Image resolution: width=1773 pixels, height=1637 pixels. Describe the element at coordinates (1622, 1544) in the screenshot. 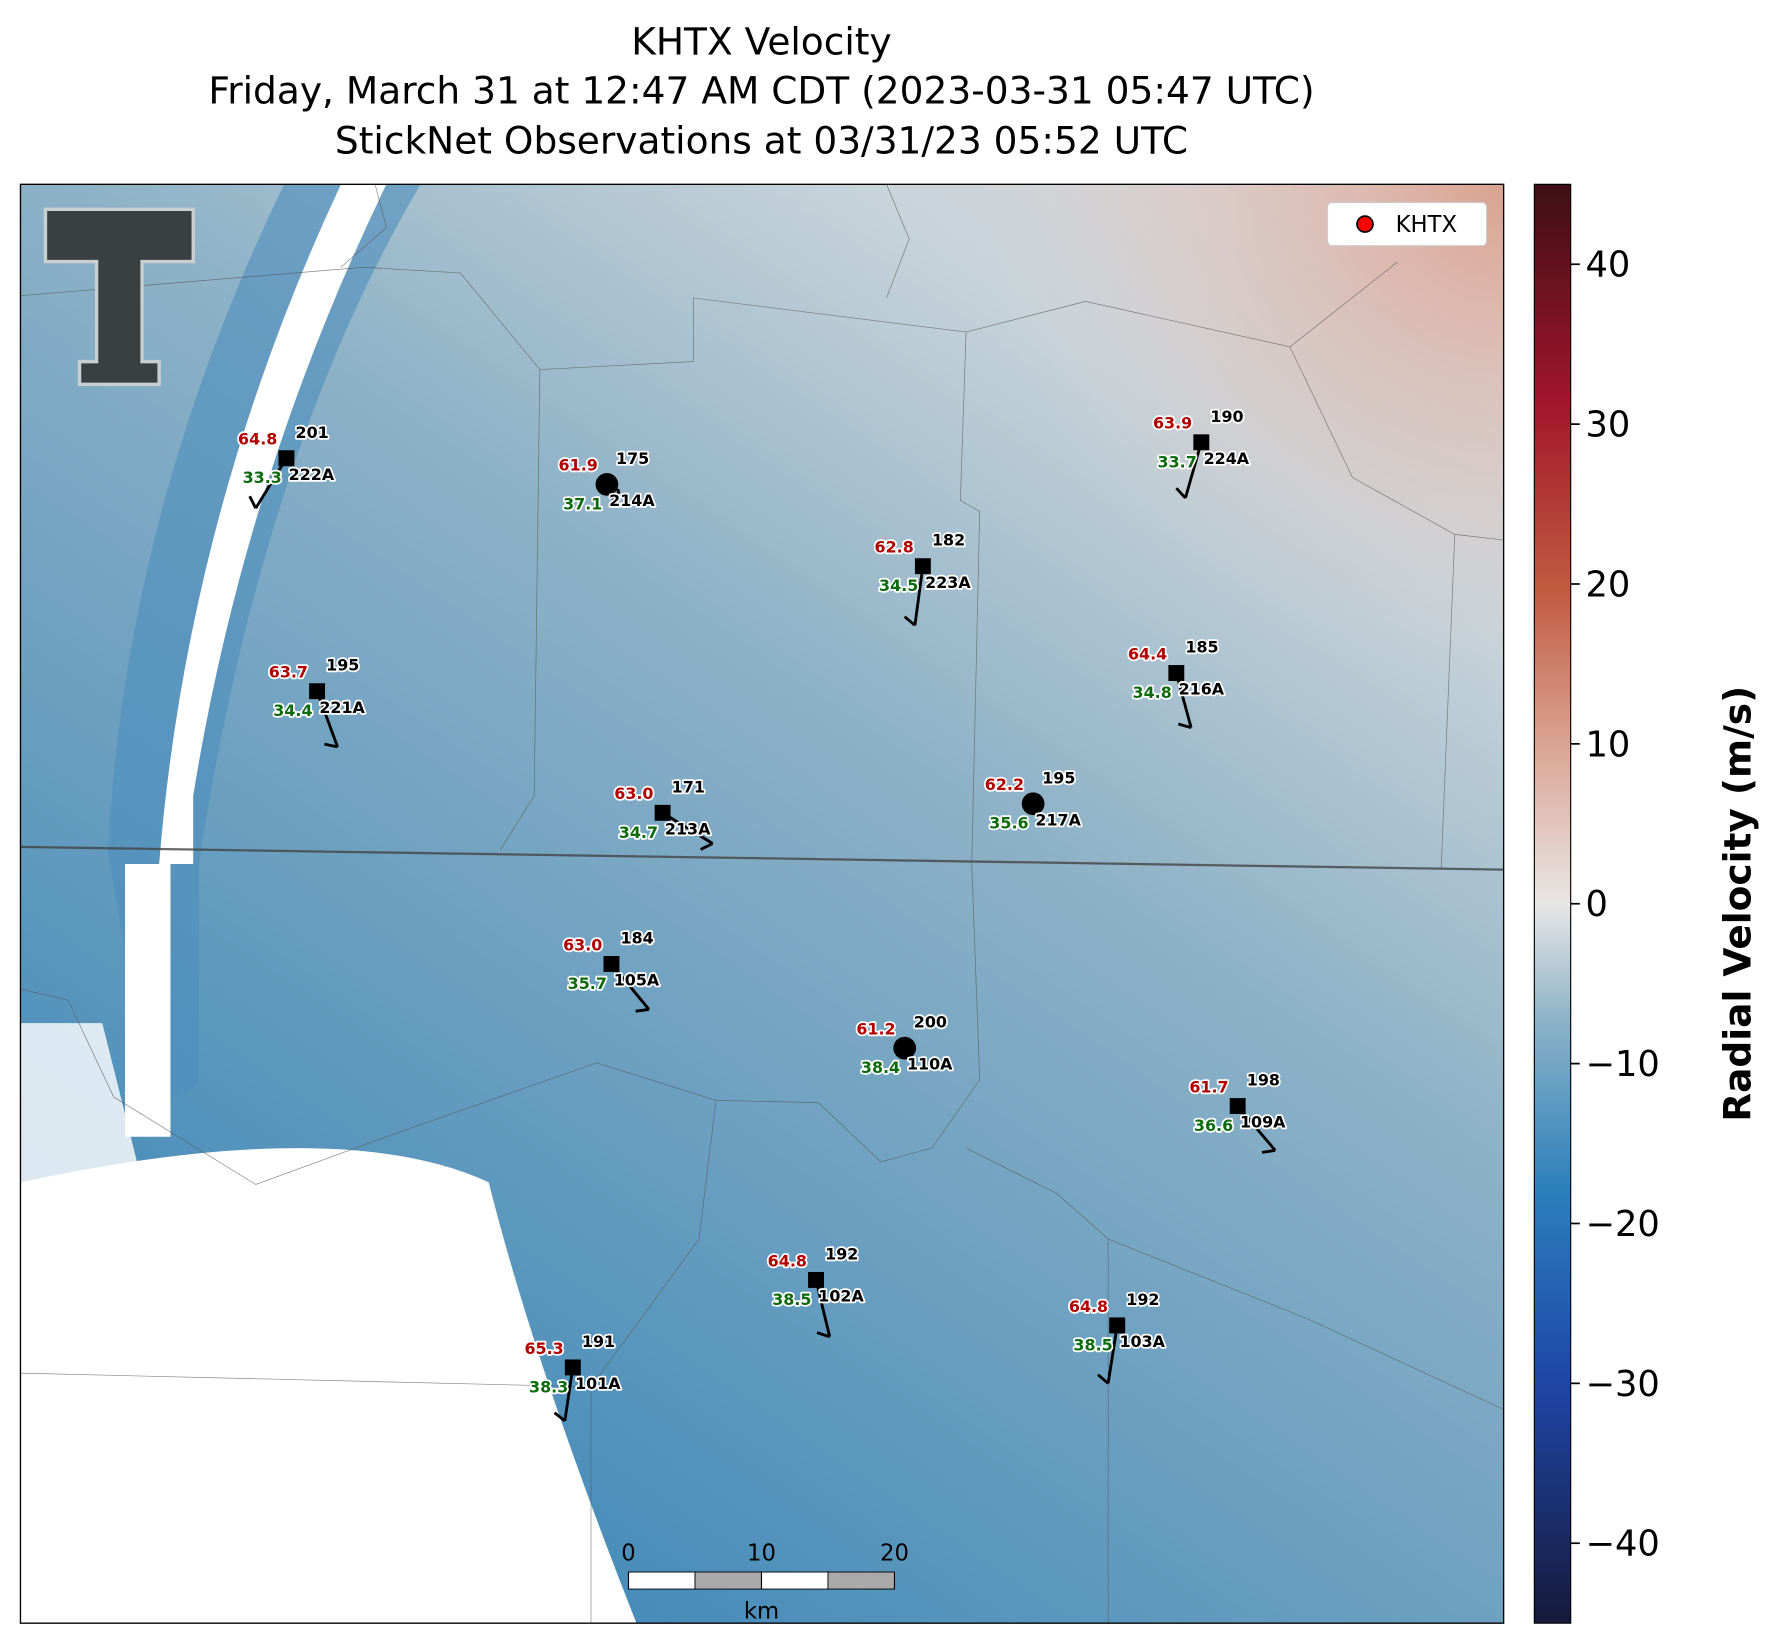

I see `colorbar-tick-label: −40` at that location.